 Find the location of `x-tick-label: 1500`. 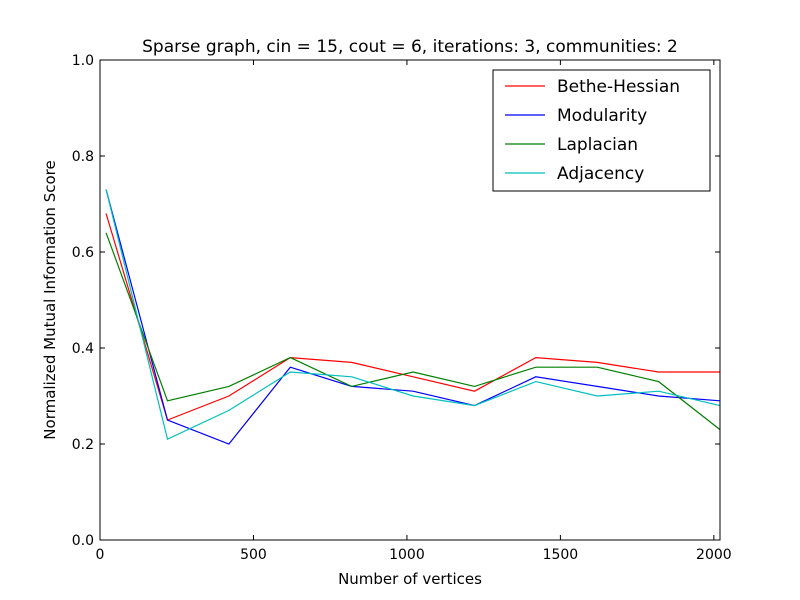

x-tick-label: 1500 is located at coordinates (561, 555).